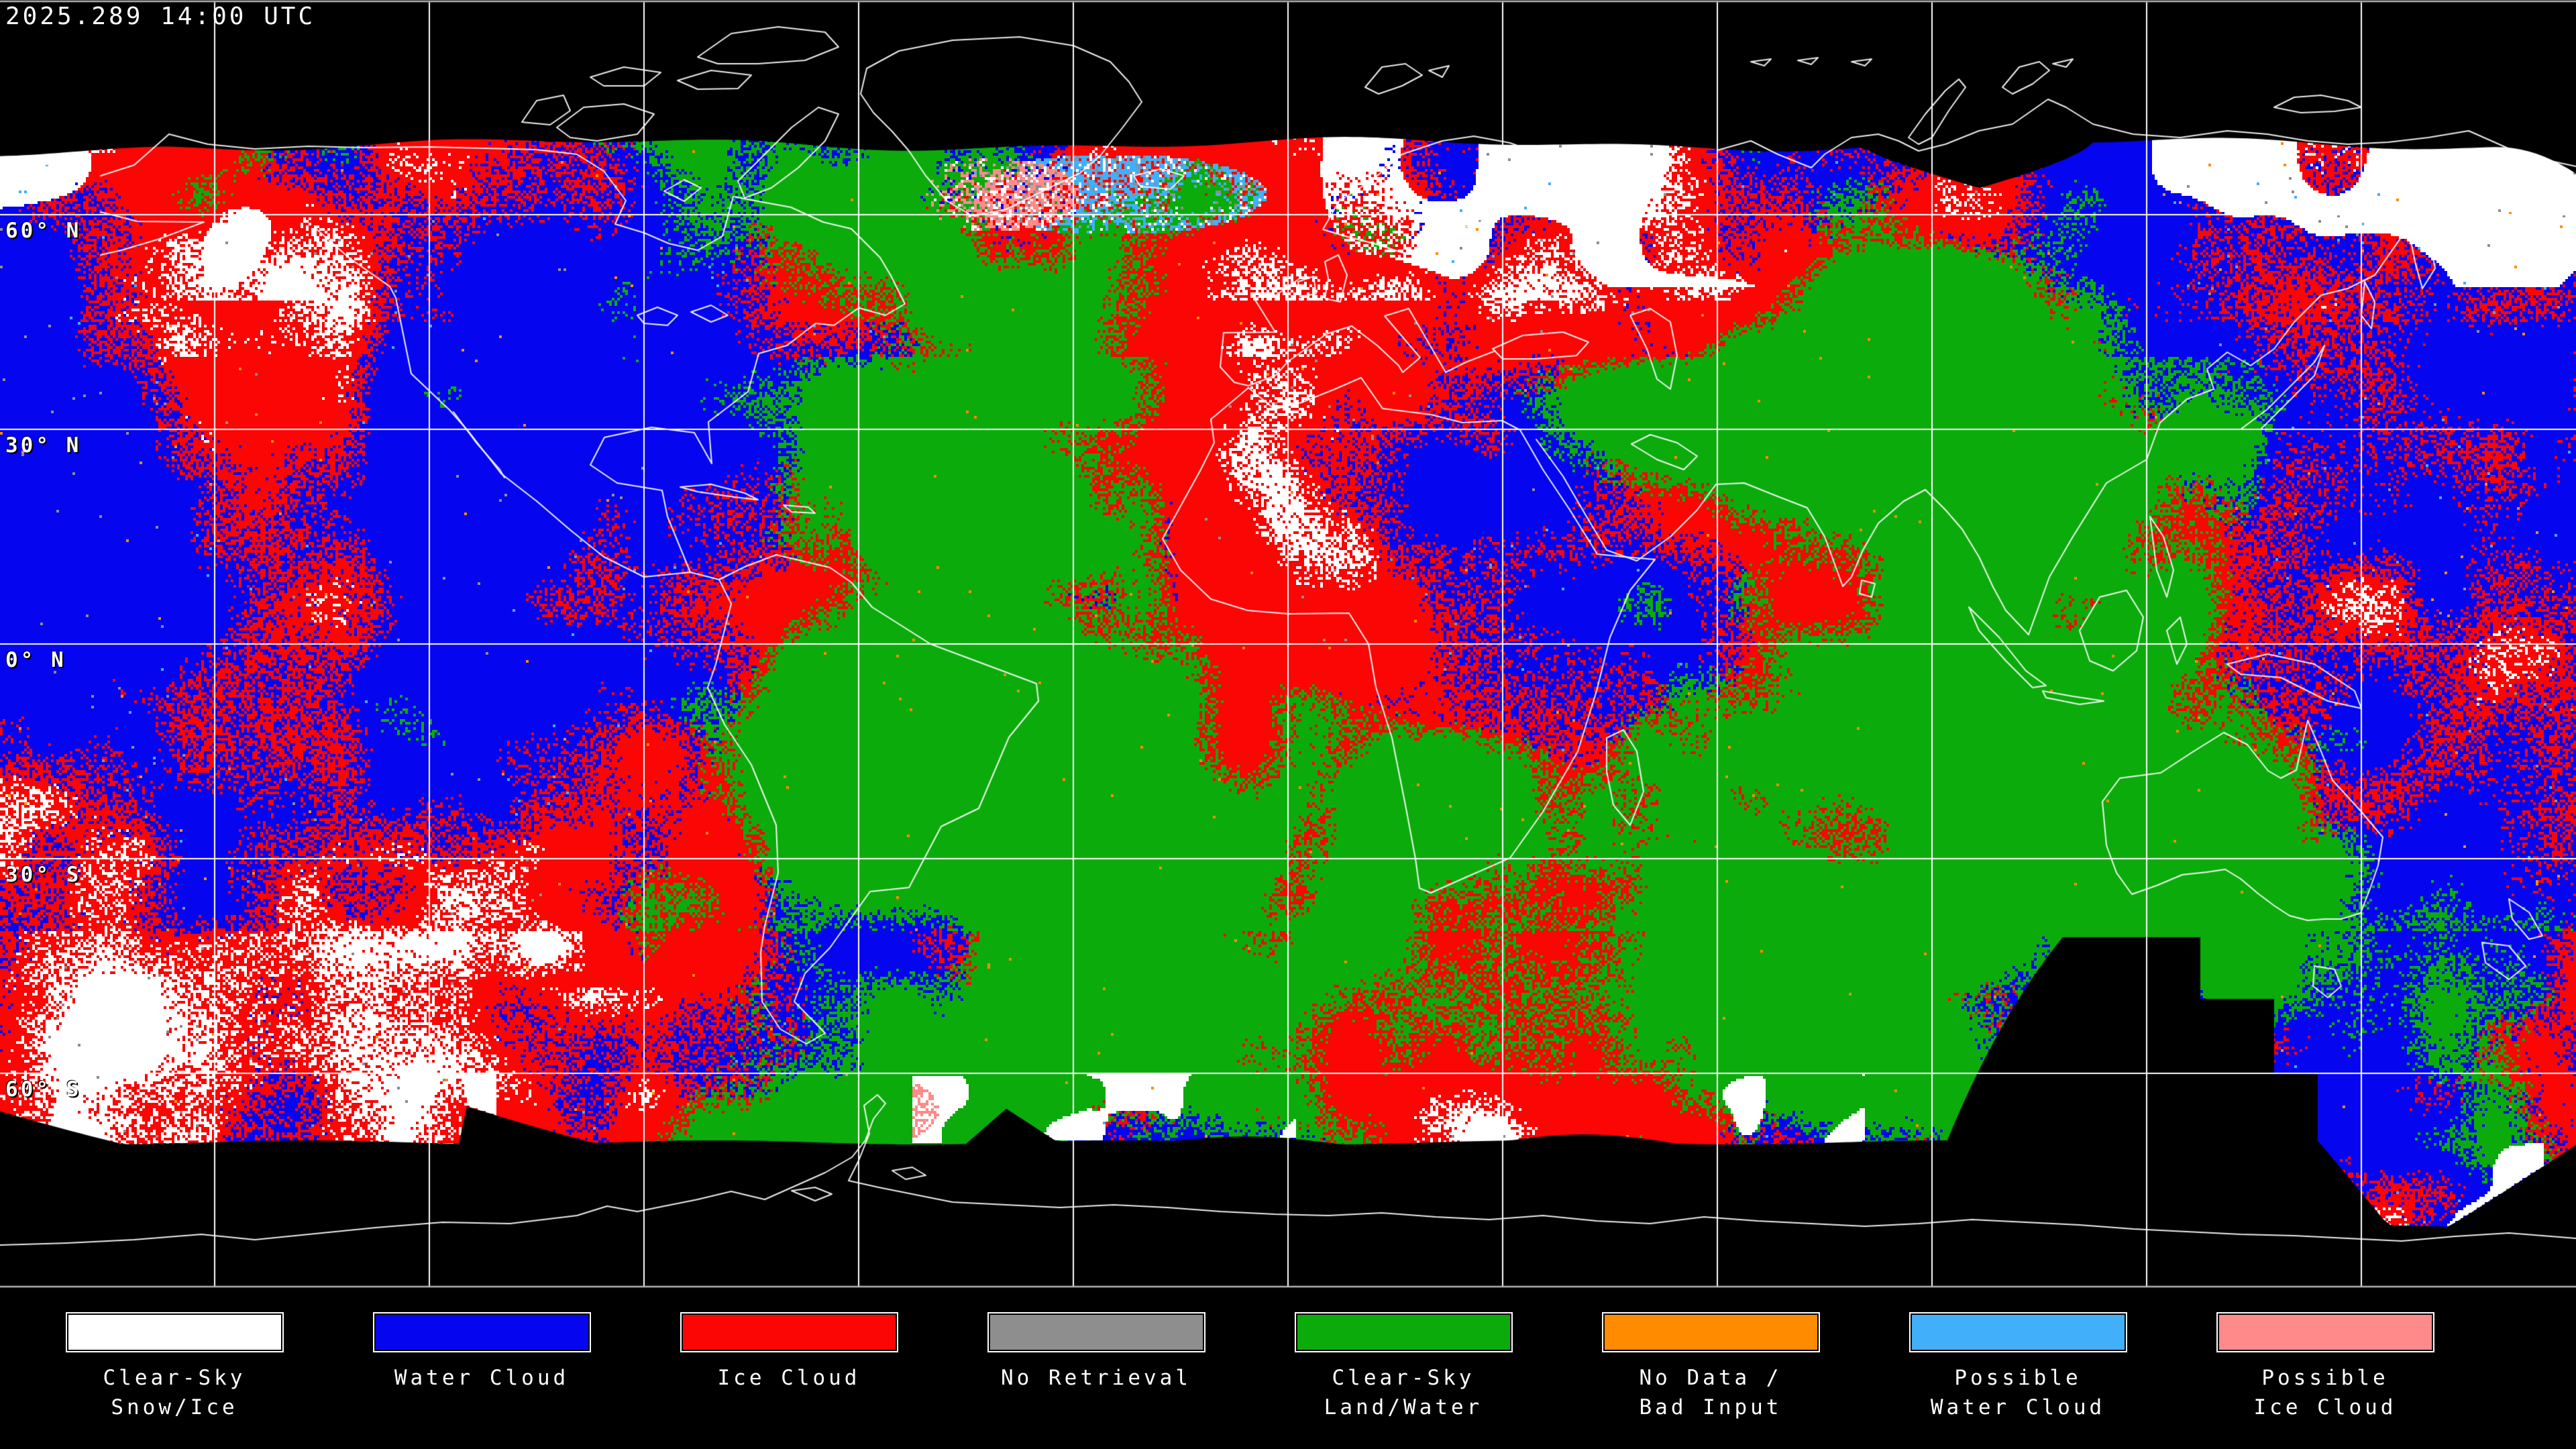 This screenshot has height=1449, width=2576. Describe the element at coordinates (2018, 1332) in the screenshot. I see `legend-swatch-possible-water-cloud` at that location.